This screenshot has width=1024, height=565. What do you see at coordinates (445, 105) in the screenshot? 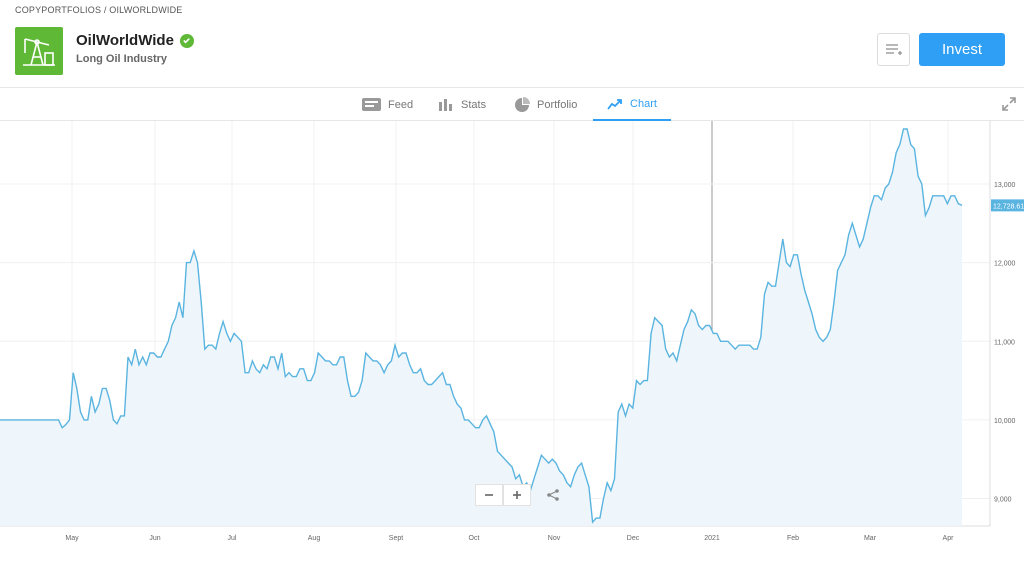
I see `stats-icon` at bounding box center [445, 105].